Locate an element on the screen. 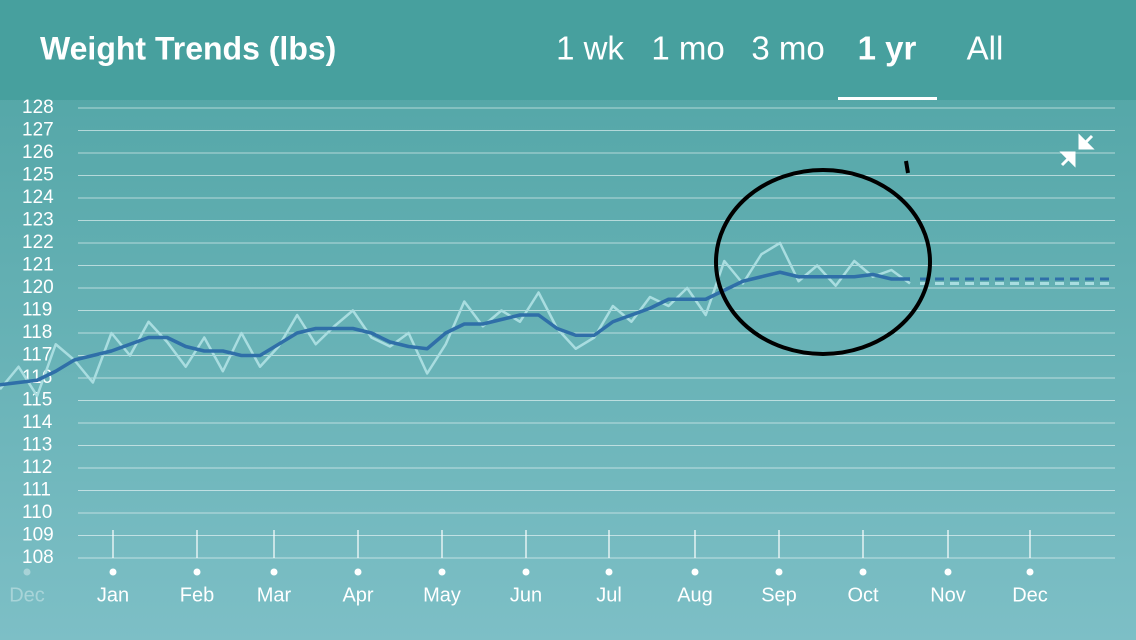  x-tick-label: Apr is located at coordinates (357, 595).